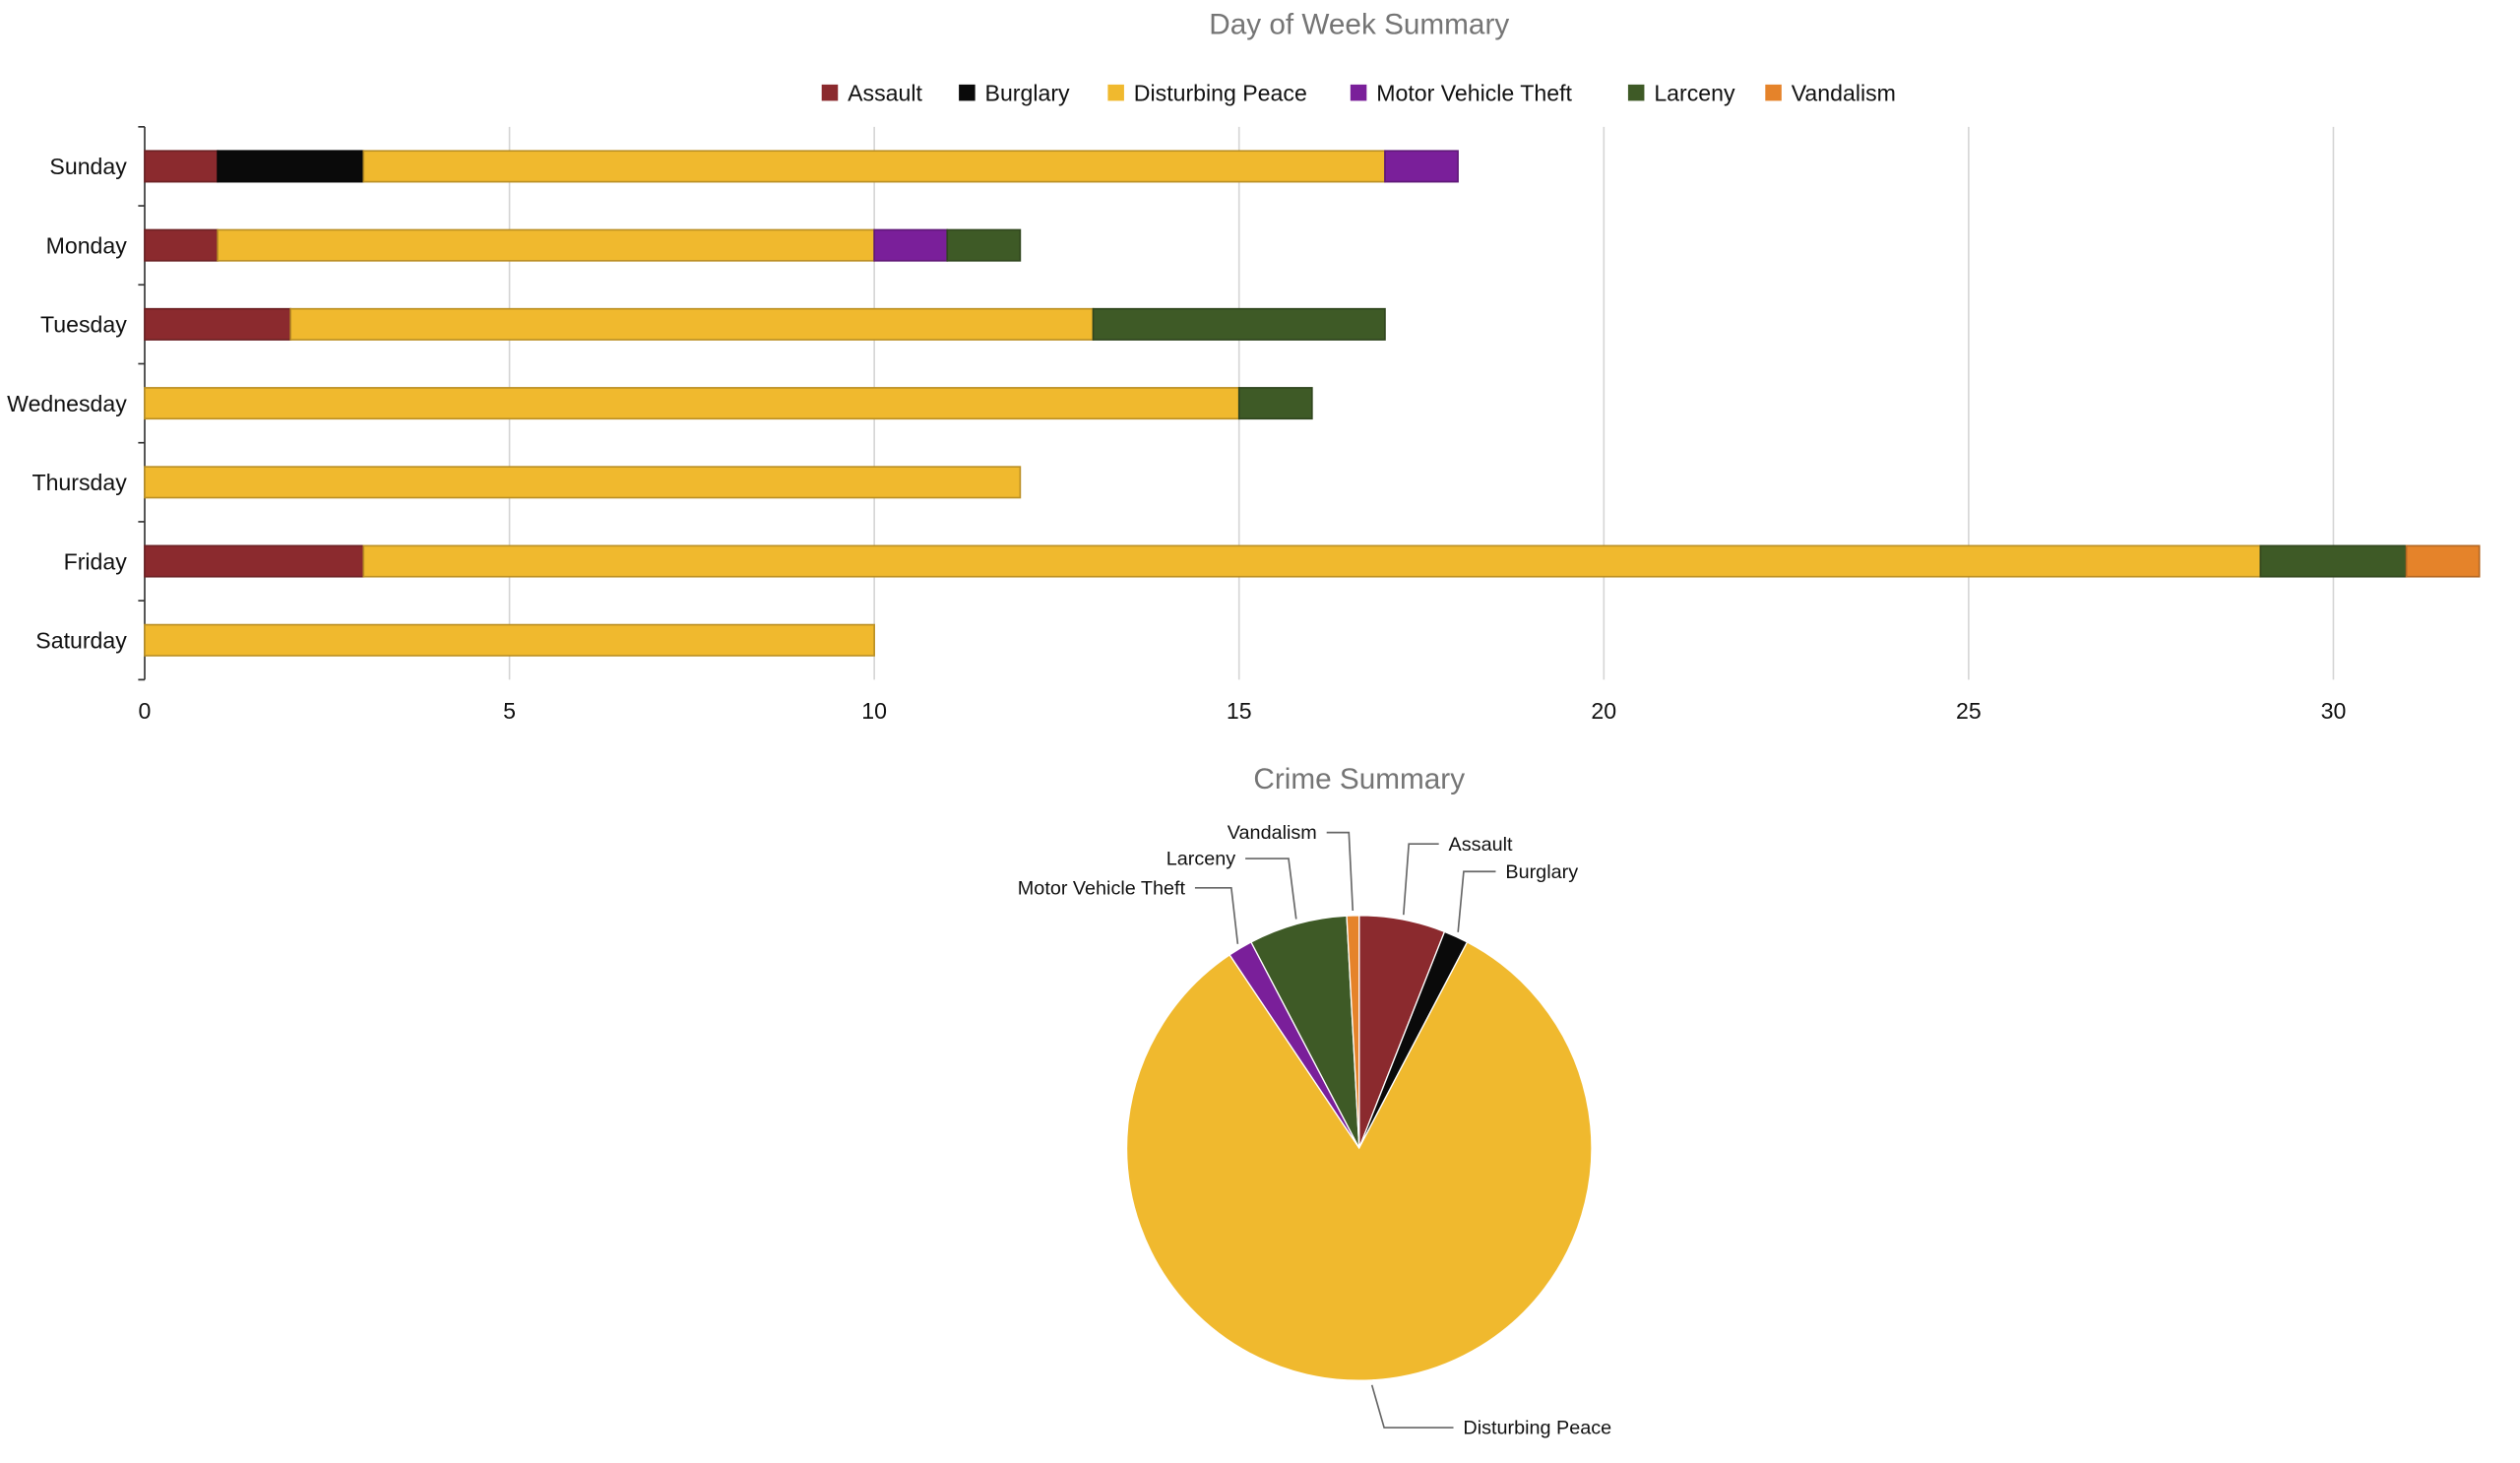  I want to click on pie-label-text: Burglary, so click(1541, 872).